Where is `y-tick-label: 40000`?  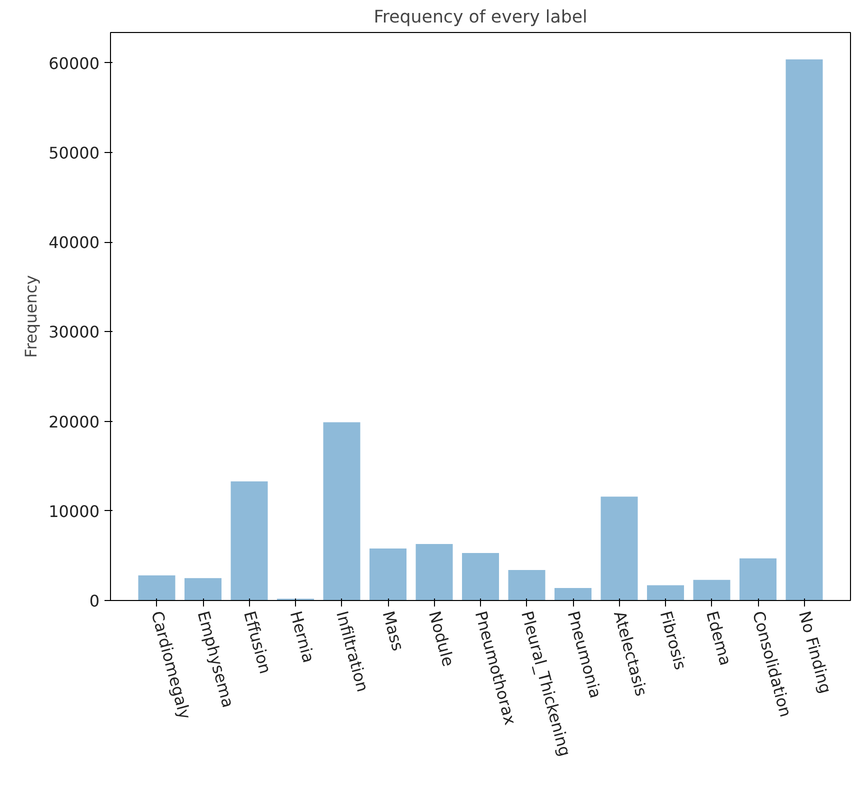 y-tick-label: 40000 is located at coordinates (74, 242).